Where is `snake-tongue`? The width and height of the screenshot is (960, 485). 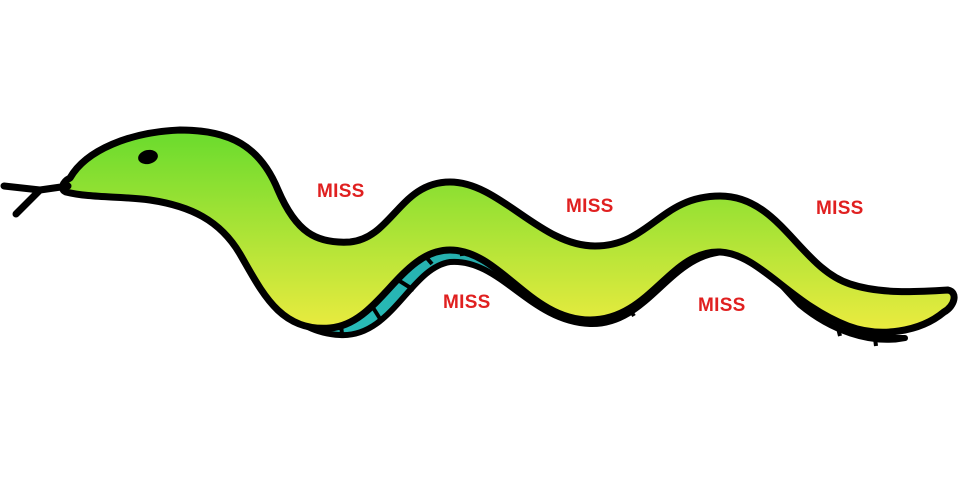 snake-tongue is located at coordinates (36, 200).